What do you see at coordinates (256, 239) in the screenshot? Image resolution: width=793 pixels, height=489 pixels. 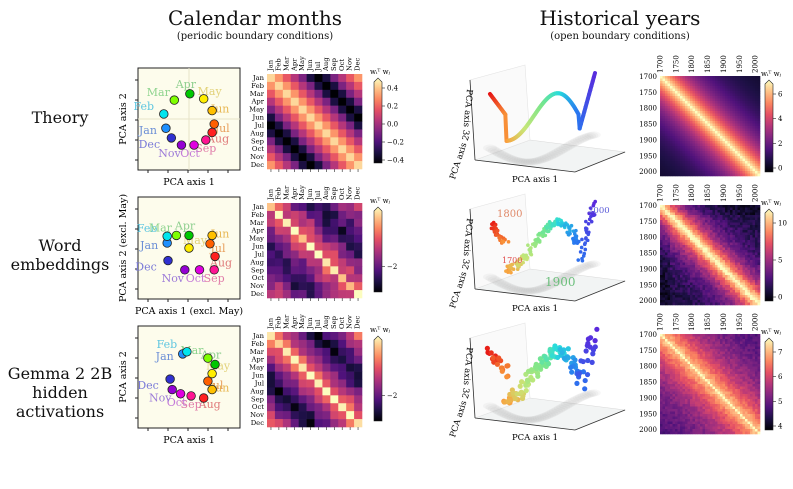 I see `heatmap-row-label: May` at bounding box center [256, 239].